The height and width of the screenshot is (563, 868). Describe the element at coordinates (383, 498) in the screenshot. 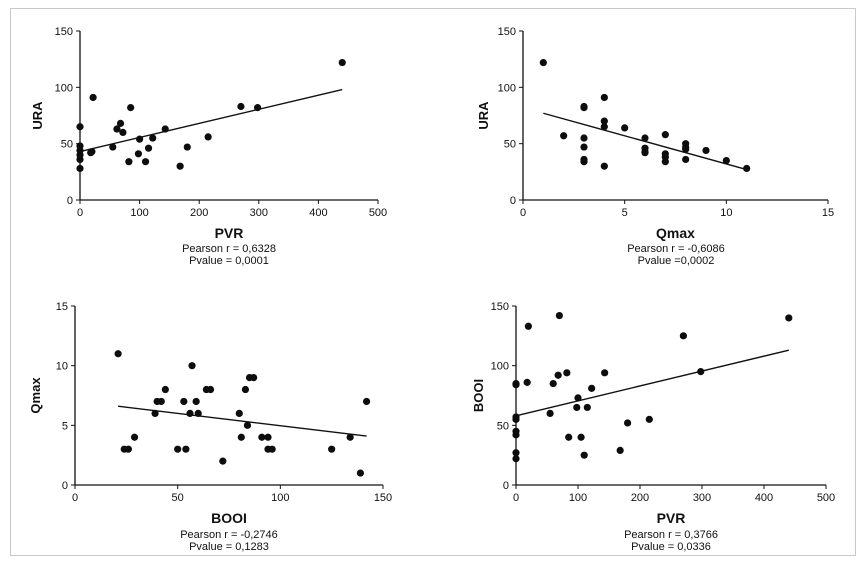

I see `x-tick-label: 150` at that location.